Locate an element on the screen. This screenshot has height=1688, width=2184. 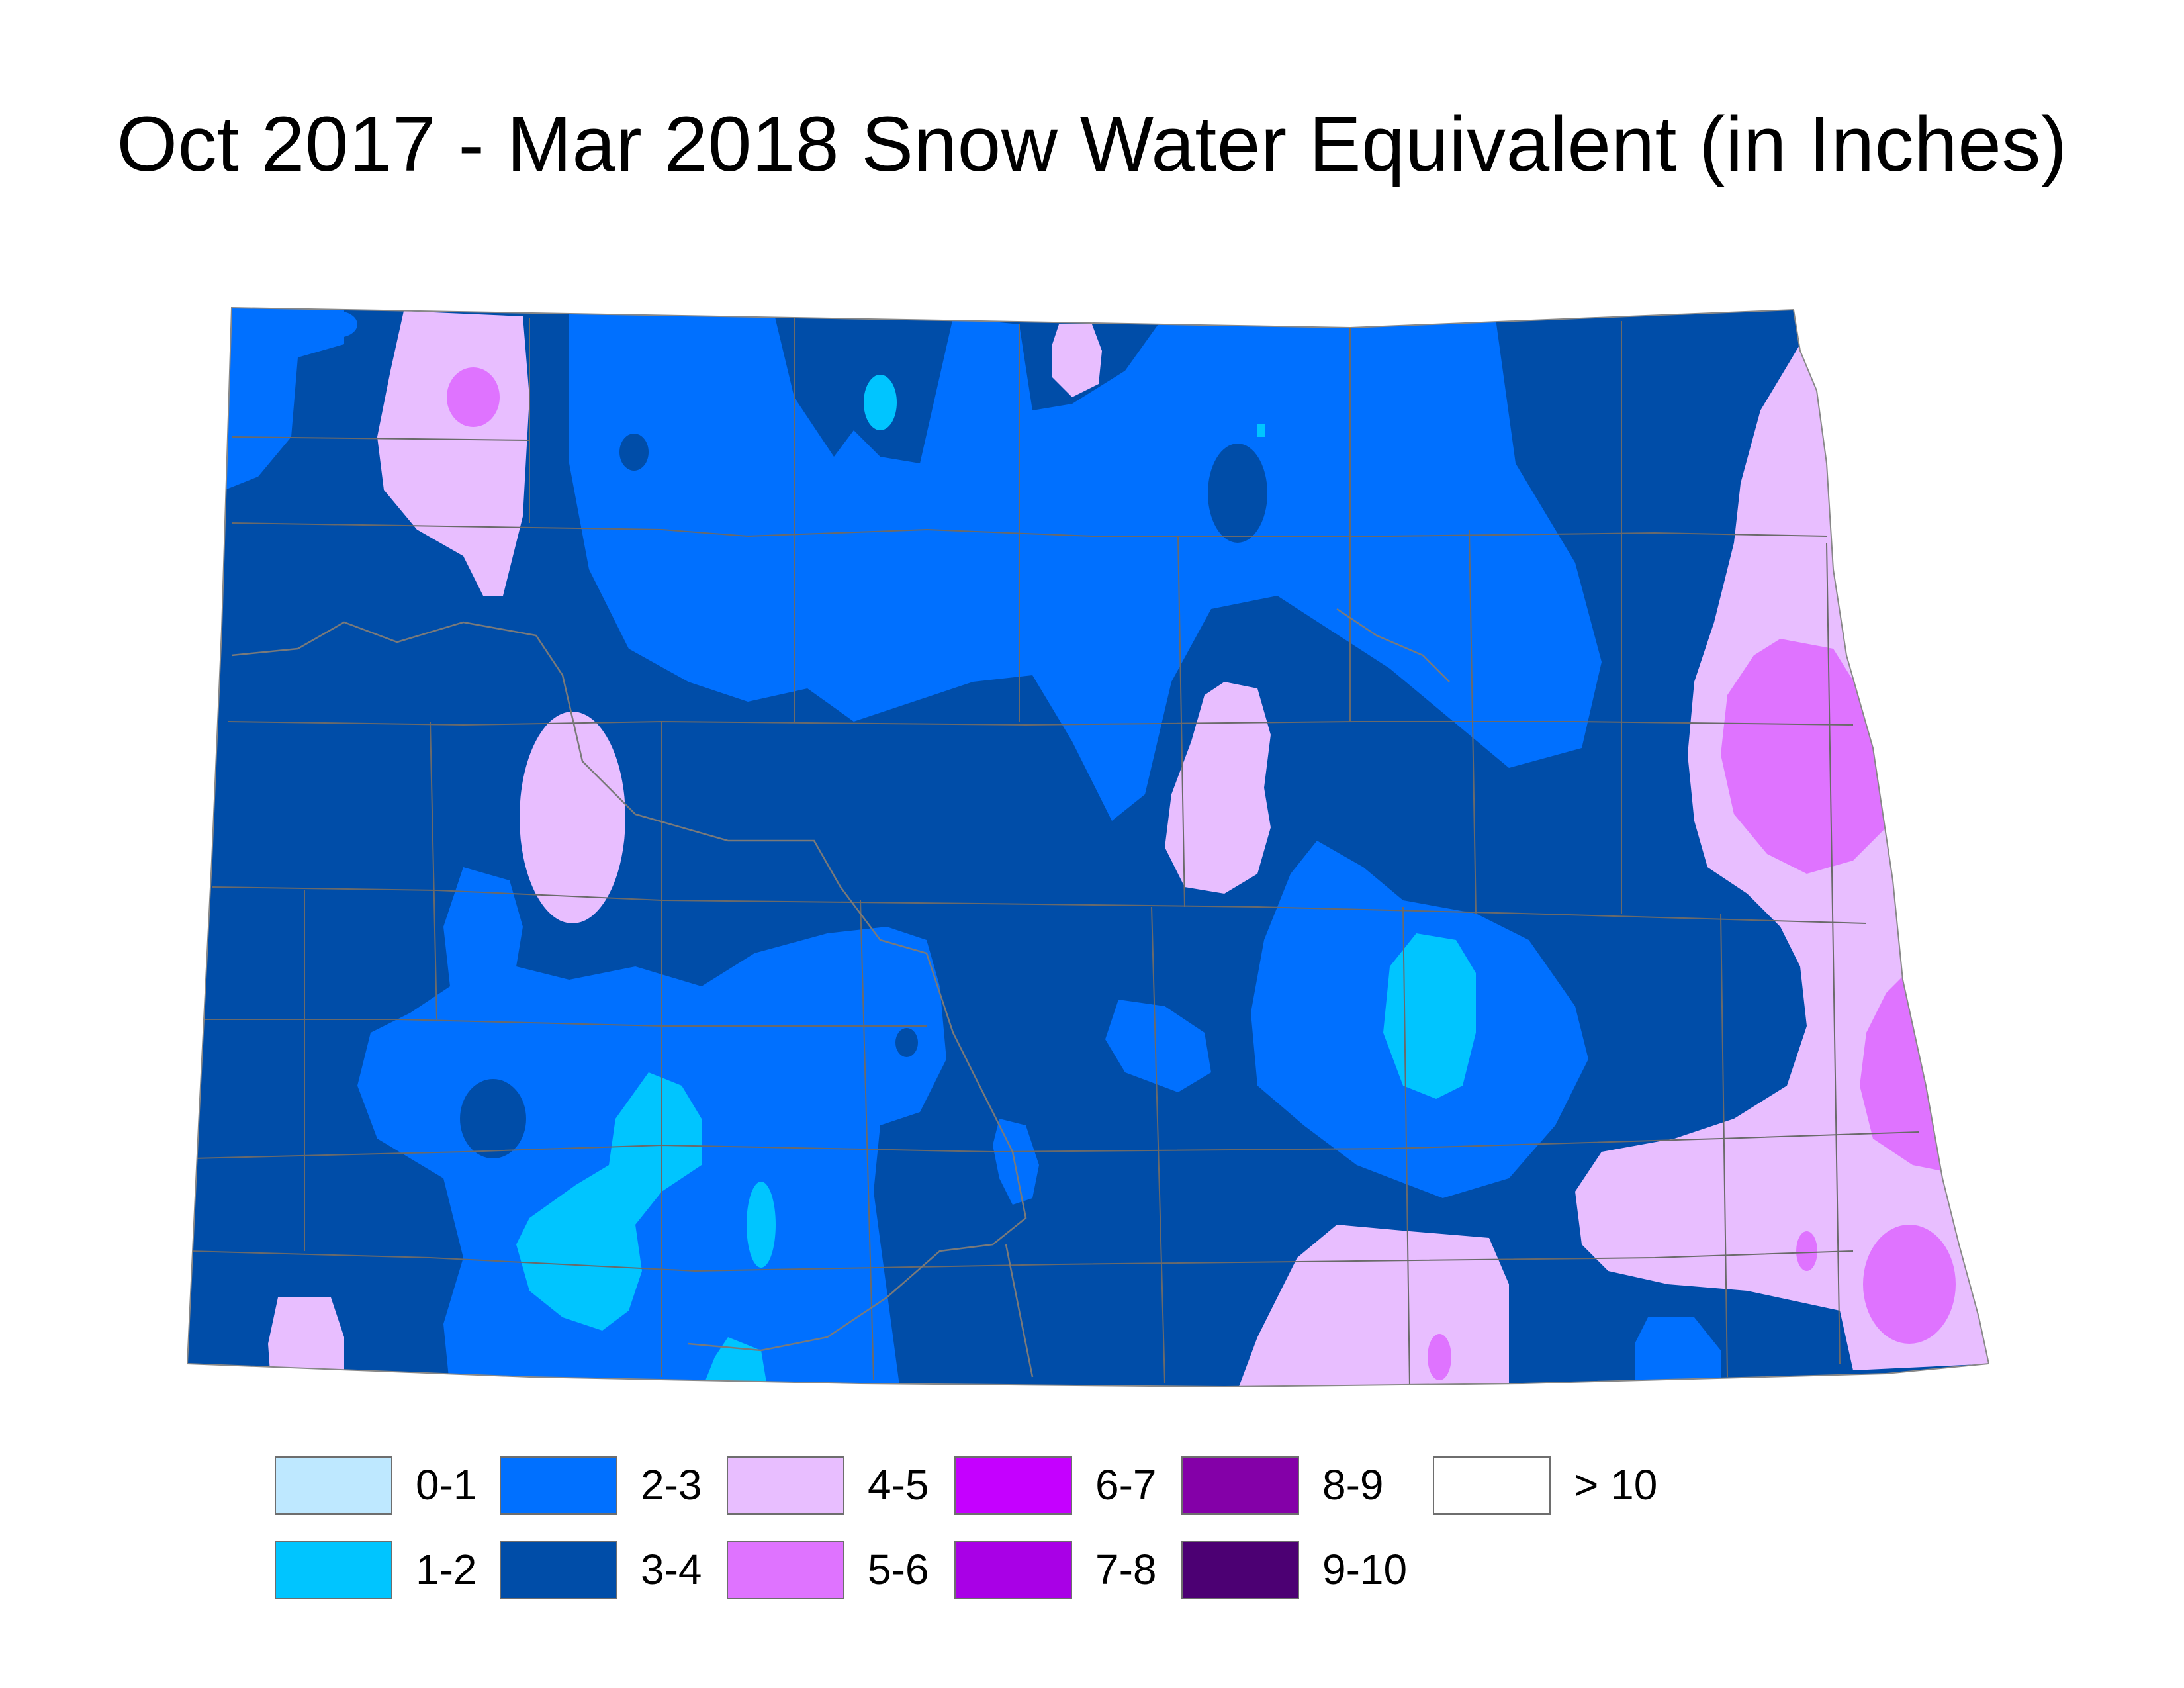
region-3-4-hole-north is located at coordinates (1237, 493).